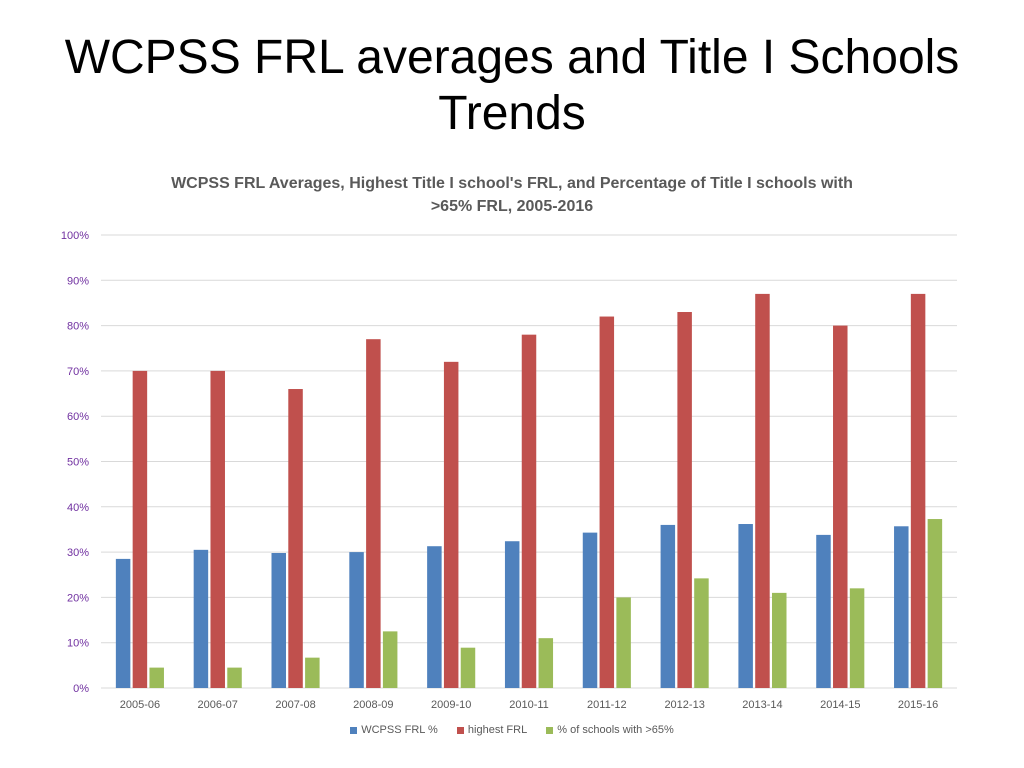 The width and height of the screenshot is (1024, 768). I want to click on y-tick-label: 20%, so click(78, 598).